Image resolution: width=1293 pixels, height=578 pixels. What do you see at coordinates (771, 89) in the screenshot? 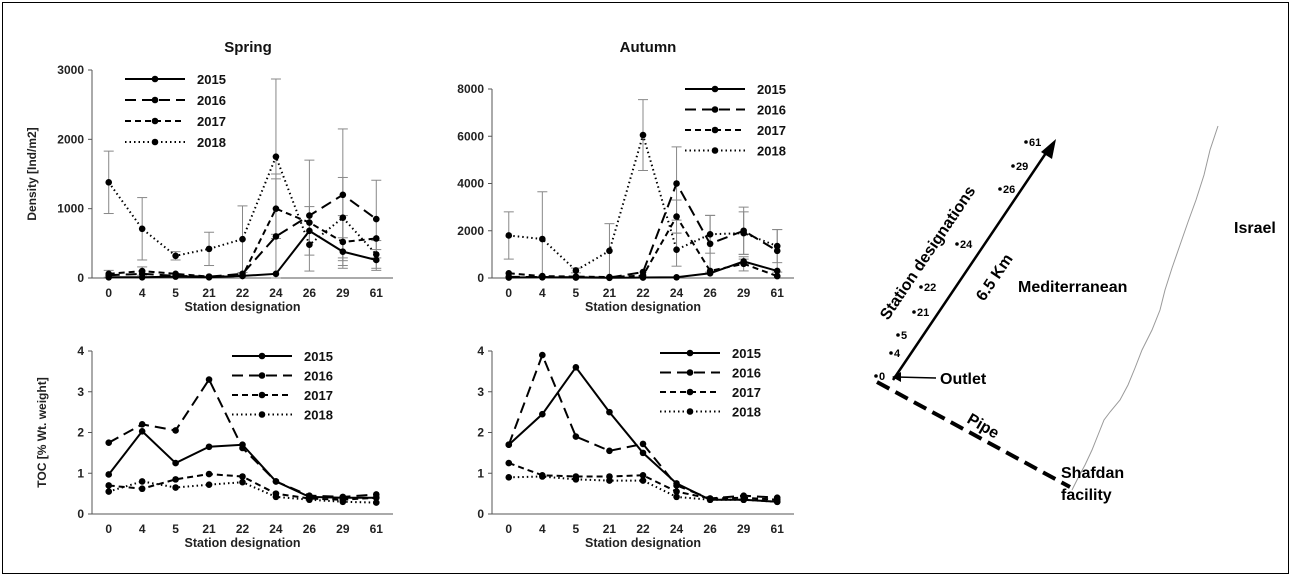
I see `legend-label: 2015` at bounding box center [771, 89].